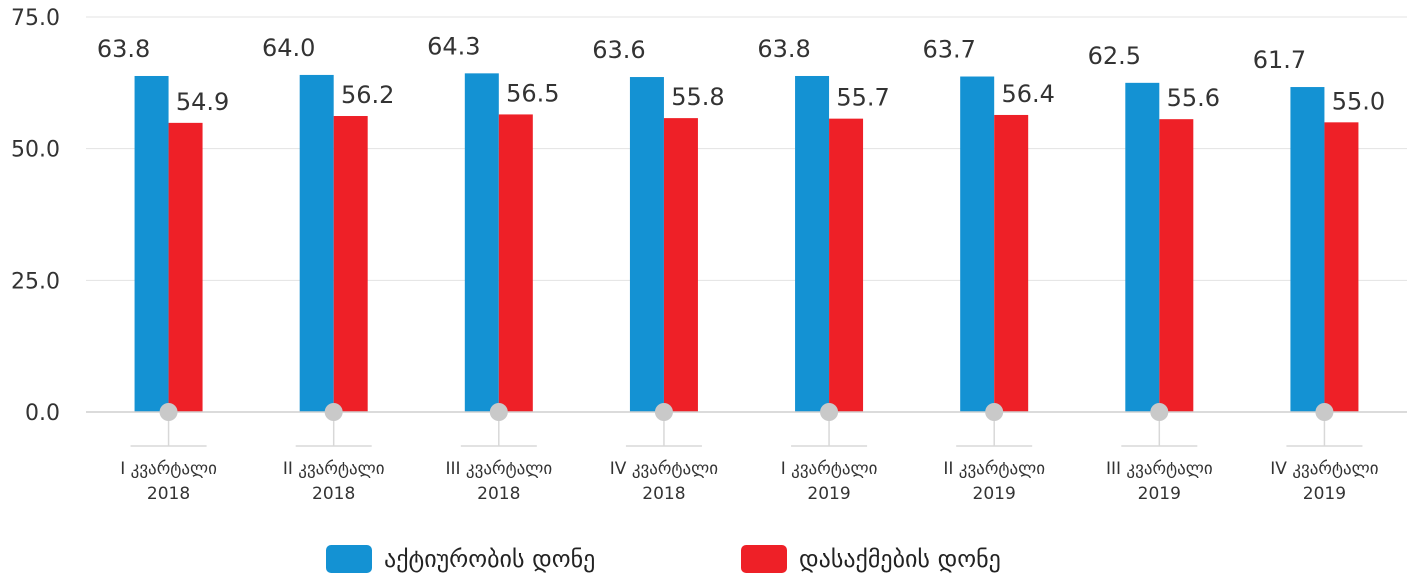 The width and height of the screenshot is (1413, 573). What do you see at coordinates (532, 93) in the screenshot?
I see `data-label: 56.5` at bounding box center [532, 93].